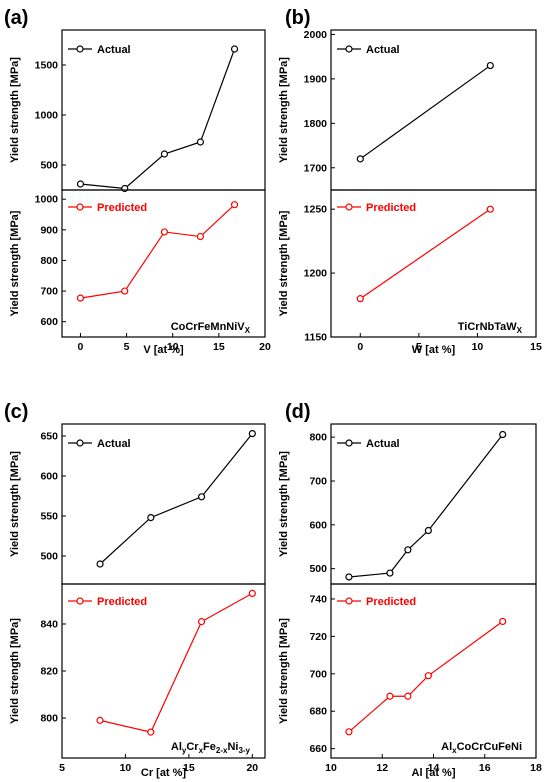 This screenshot has height=782, width=550. I want to click on top-y-tick-label: 1000, so click(47, 116).